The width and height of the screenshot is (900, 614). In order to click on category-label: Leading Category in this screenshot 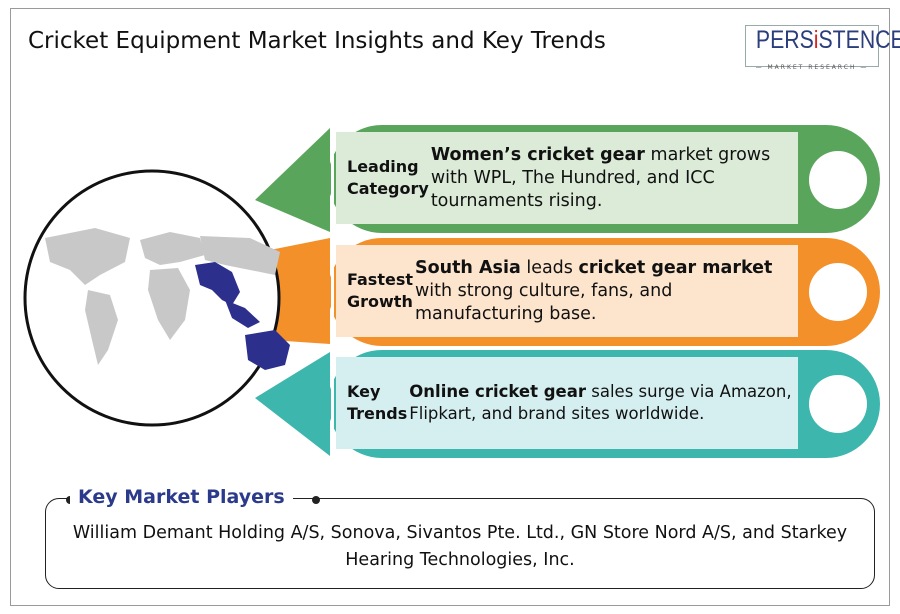, I will do `click(388, 177)`.